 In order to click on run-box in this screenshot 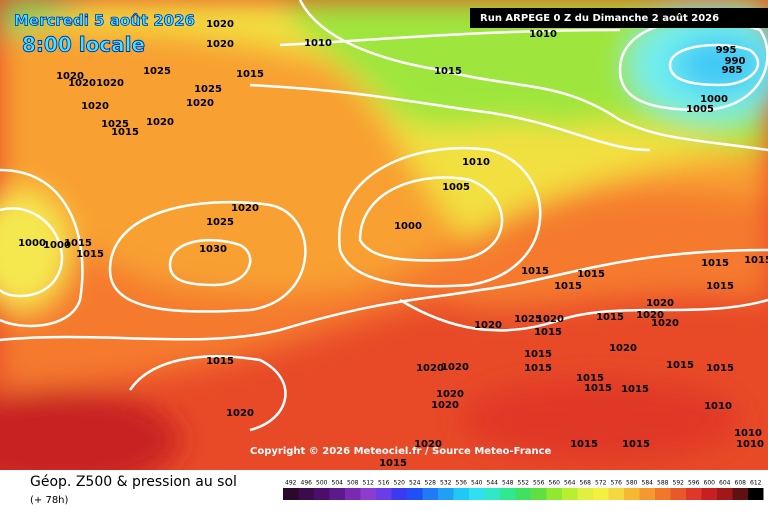, I will do `click(619, 18)`.